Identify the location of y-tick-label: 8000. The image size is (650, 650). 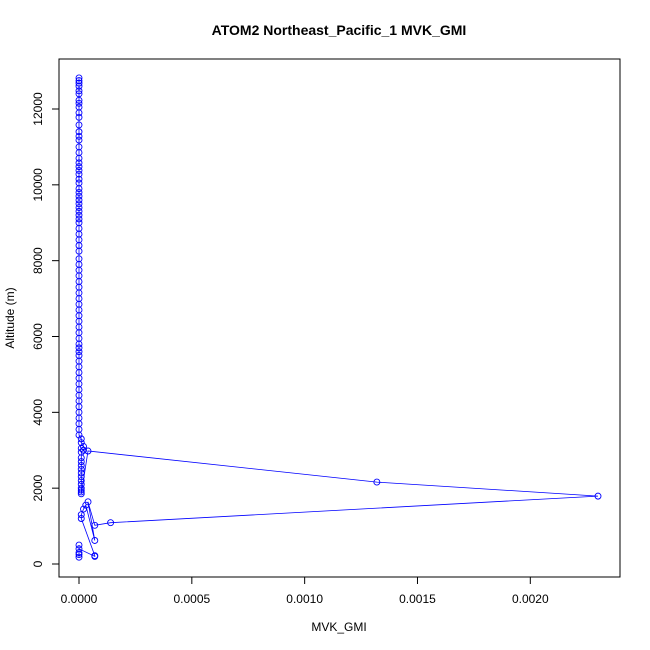
(38, 260).